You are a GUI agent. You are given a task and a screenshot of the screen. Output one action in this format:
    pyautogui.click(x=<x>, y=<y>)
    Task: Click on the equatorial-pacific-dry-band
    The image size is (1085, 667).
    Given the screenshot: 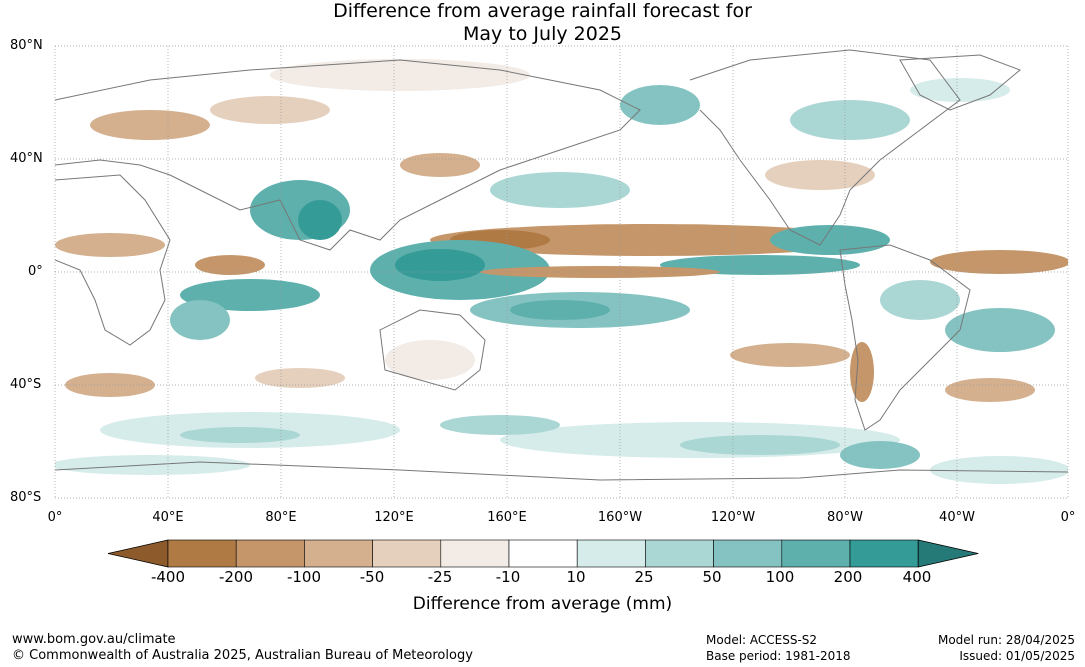 What is the action you would take?
    pyautogui.click(x=650, y=240)
    